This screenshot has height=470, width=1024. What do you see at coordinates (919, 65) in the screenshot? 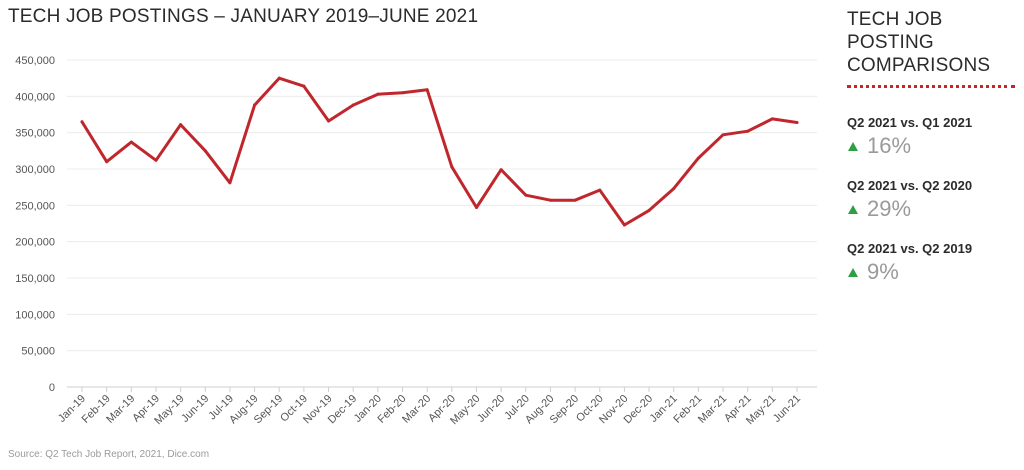
I see `comparison-title-line-2: COMPARISONS` at bounding box center [919, 65].